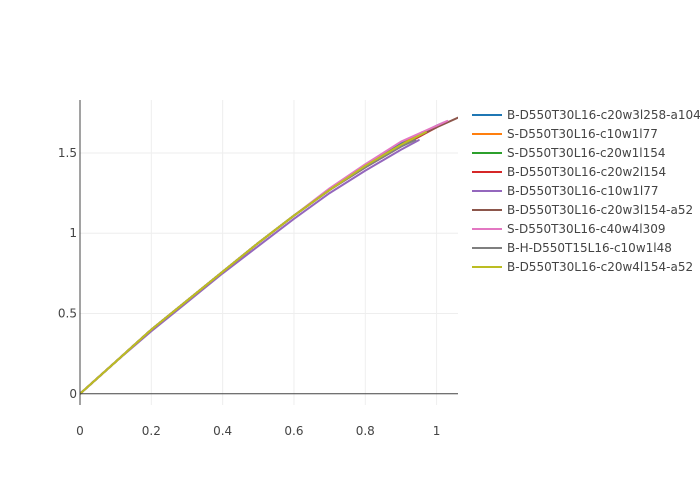 The image size is (700, 500). I want to click on y-axis-ticks: 0 0.5 1 1.5, so click(67, 273).